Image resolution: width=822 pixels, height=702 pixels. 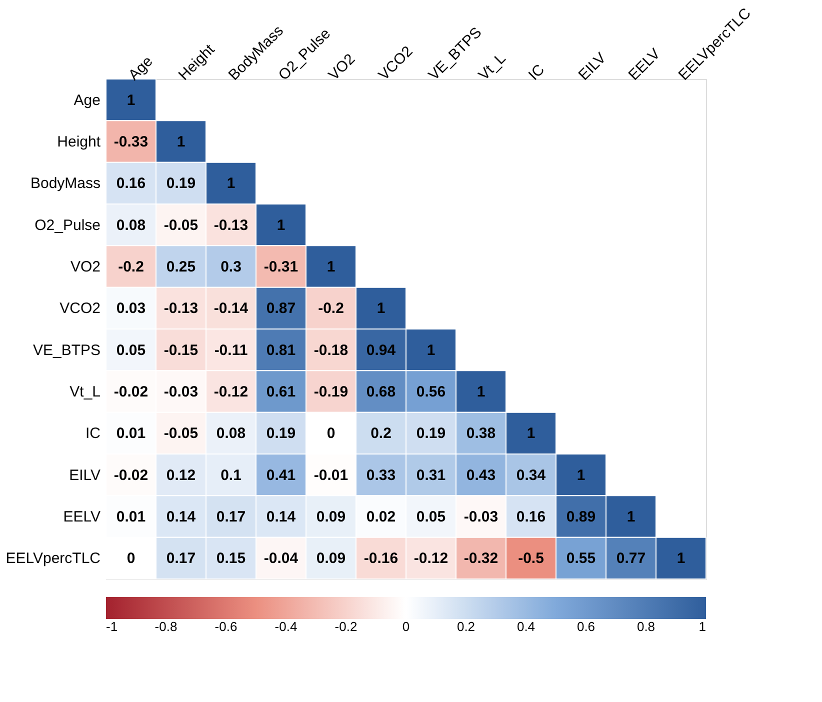 What do you see at coordinates (181, 350) in the screenshot?
I see `data-label: -0.15` at bounding box center [181, 350].